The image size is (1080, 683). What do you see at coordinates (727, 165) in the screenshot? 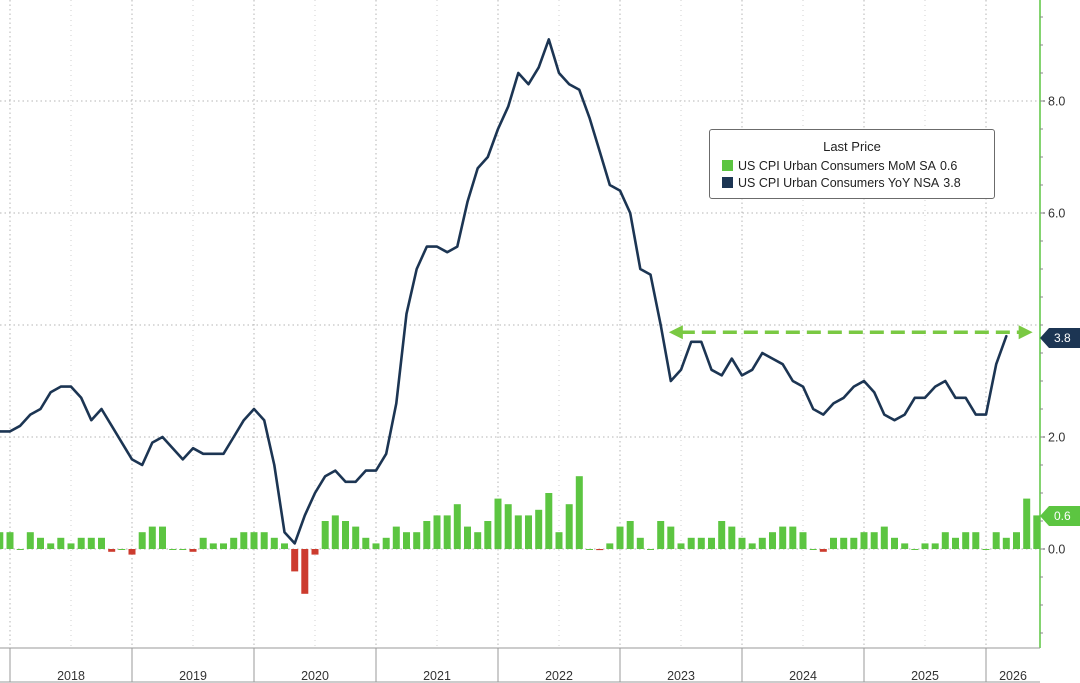
I see `legend-swatch-mom` at bounding box center [727, 165].